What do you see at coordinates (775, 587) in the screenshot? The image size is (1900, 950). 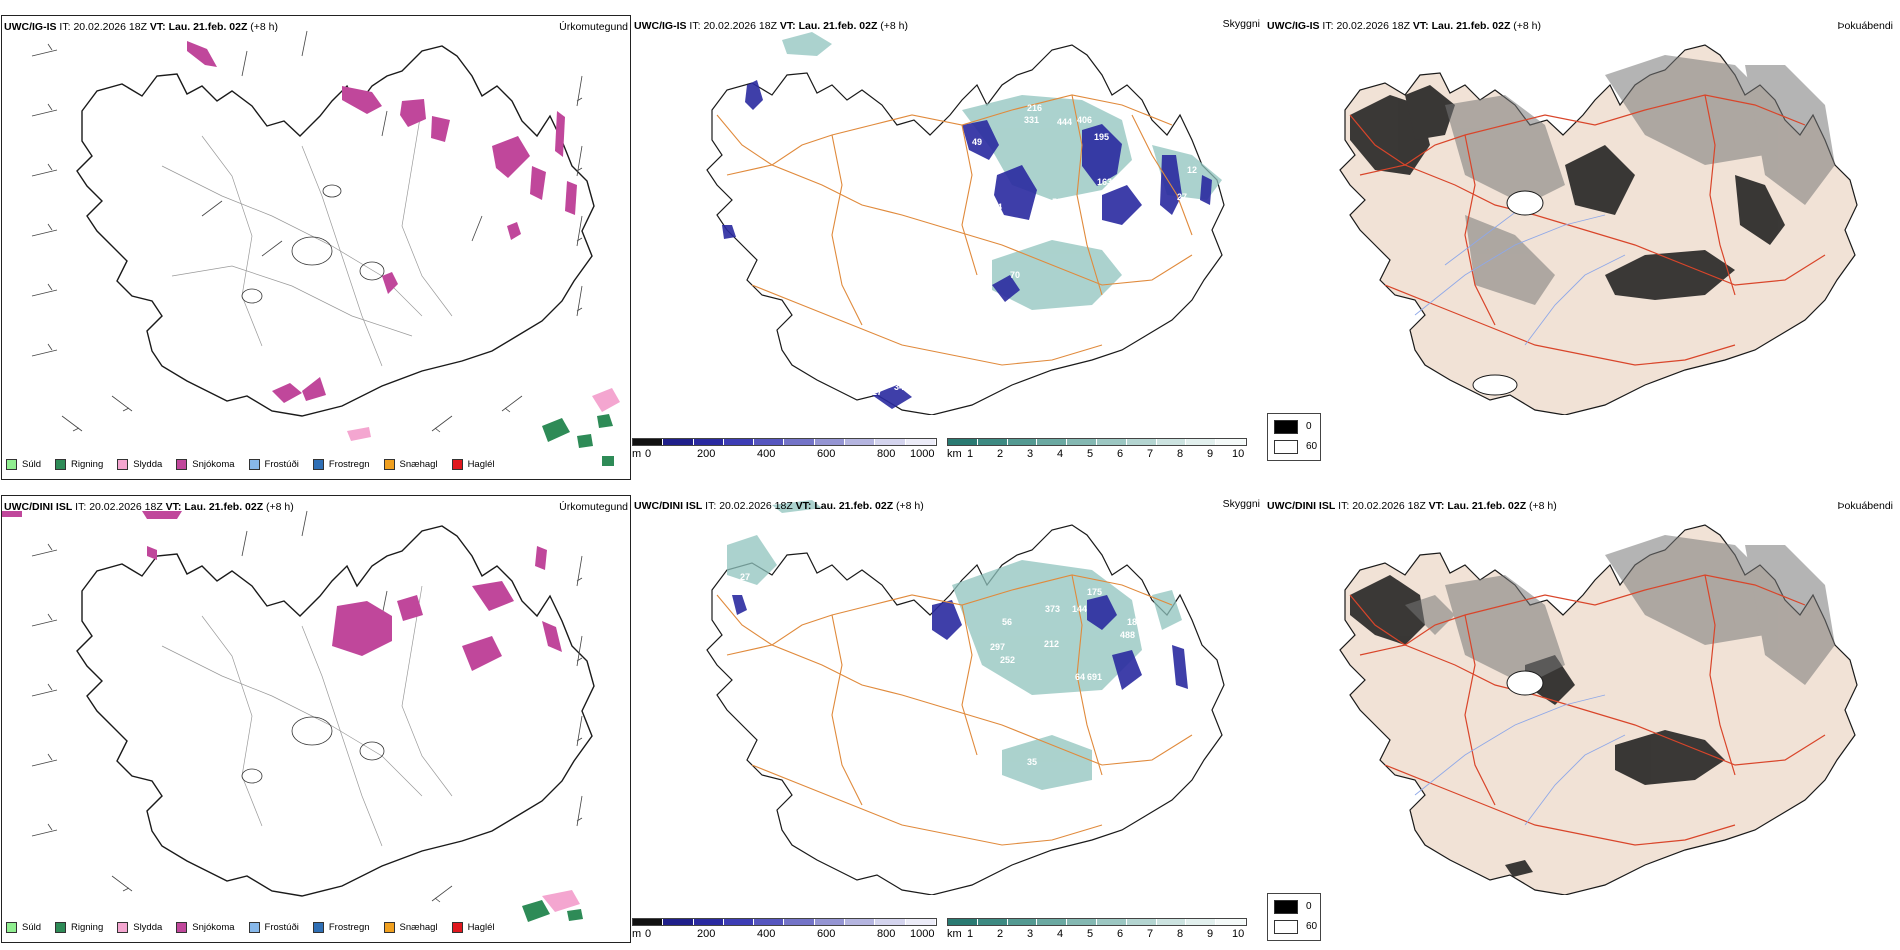 I see `visibility-value: 33` at bounding box center [775, 587].